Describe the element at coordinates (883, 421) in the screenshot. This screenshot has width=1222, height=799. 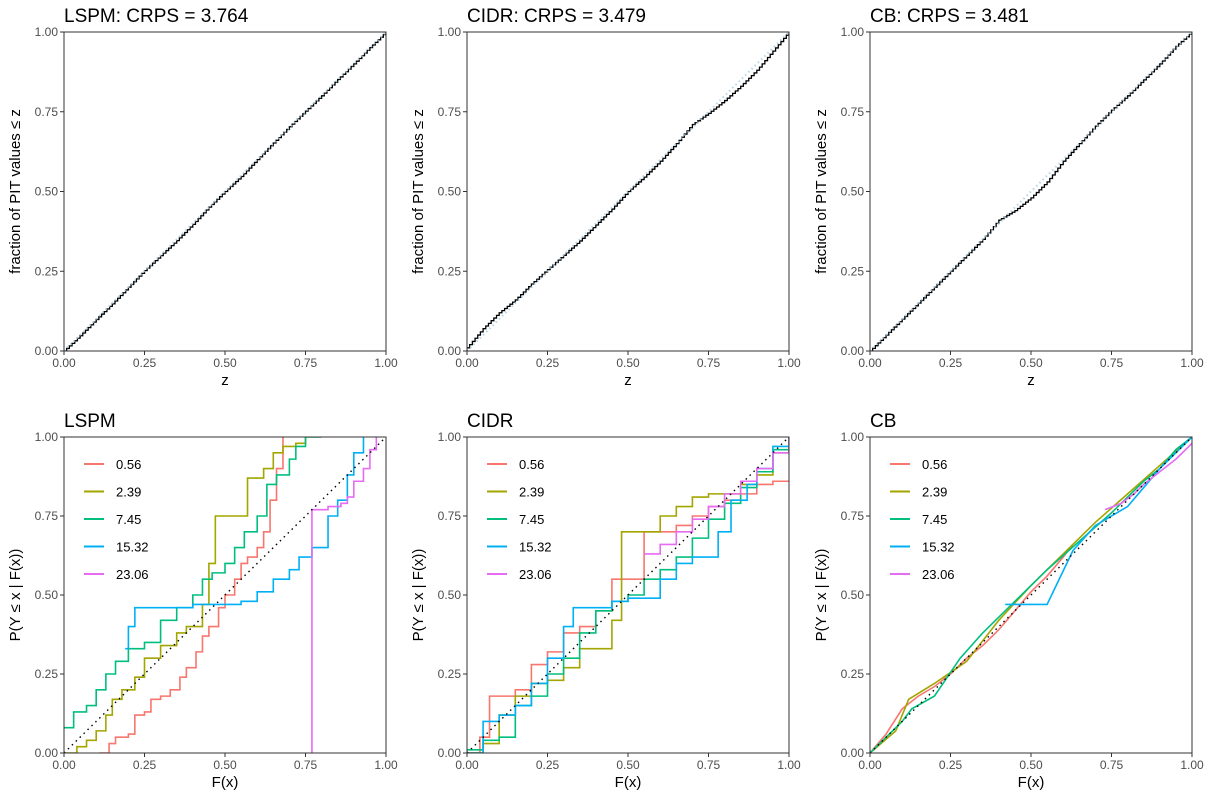
I see `panel-title: CB` at that location.